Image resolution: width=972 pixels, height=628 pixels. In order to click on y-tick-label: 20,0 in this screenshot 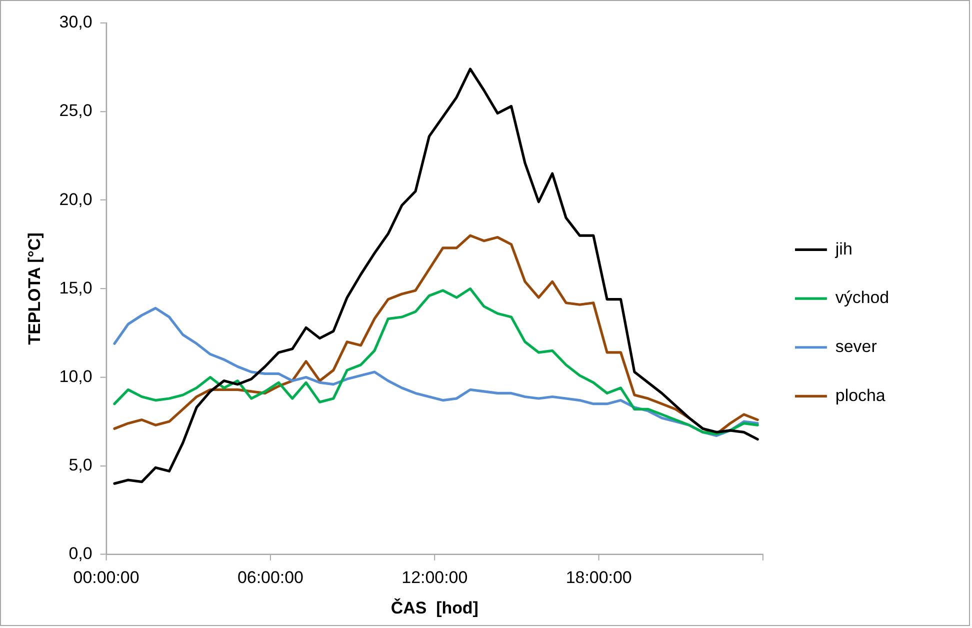, I will do `click(75, 199)`.